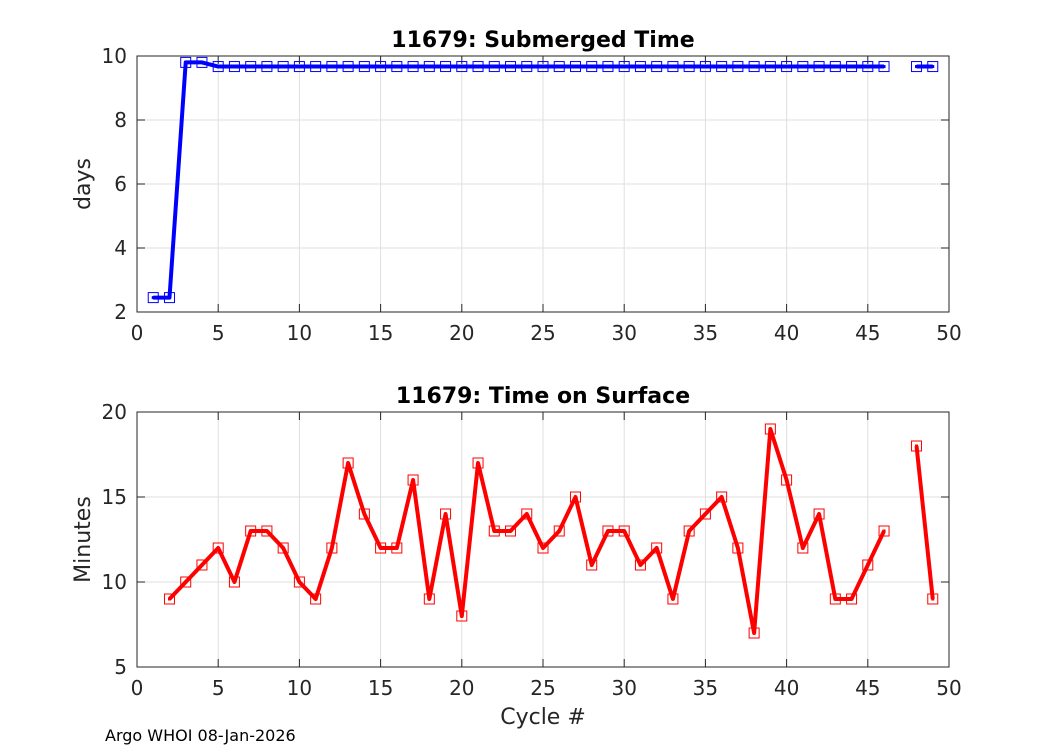 This screenshot has width=1050, height=750. What do you see at coordinates (120, 312) in the screenshot?
I see `y-tick-label: 2` at bounding box center [120, 312].